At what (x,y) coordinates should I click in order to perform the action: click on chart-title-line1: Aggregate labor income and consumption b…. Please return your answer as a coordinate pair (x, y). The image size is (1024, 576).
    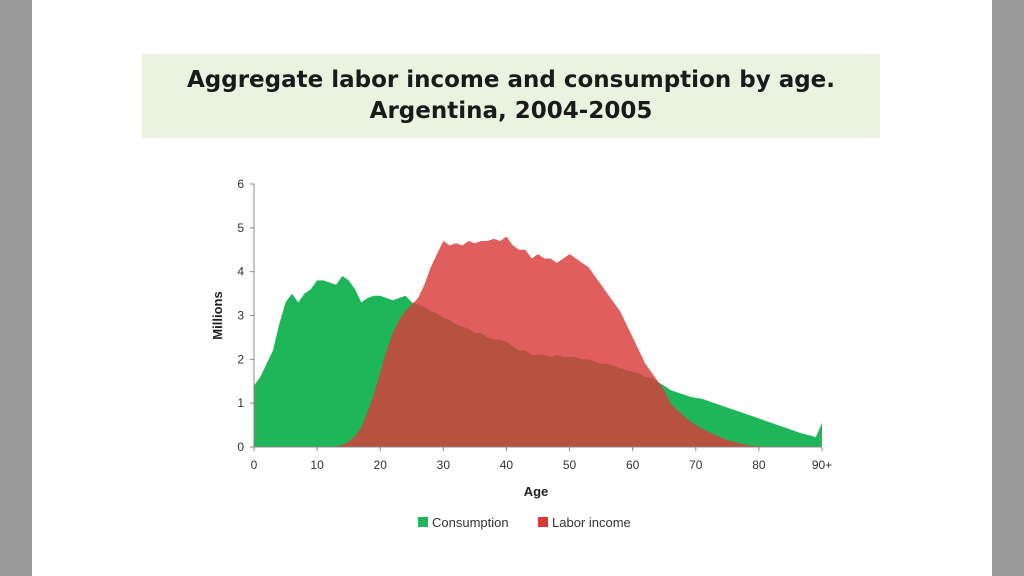
    Looking at the image, I should click on (511, 80).